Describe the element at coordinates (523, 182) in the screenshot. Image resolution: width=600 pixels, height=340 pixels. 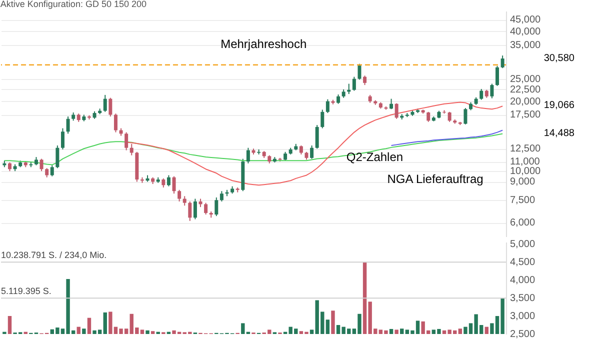
I see `y-tick-label: 9,000` at that location.